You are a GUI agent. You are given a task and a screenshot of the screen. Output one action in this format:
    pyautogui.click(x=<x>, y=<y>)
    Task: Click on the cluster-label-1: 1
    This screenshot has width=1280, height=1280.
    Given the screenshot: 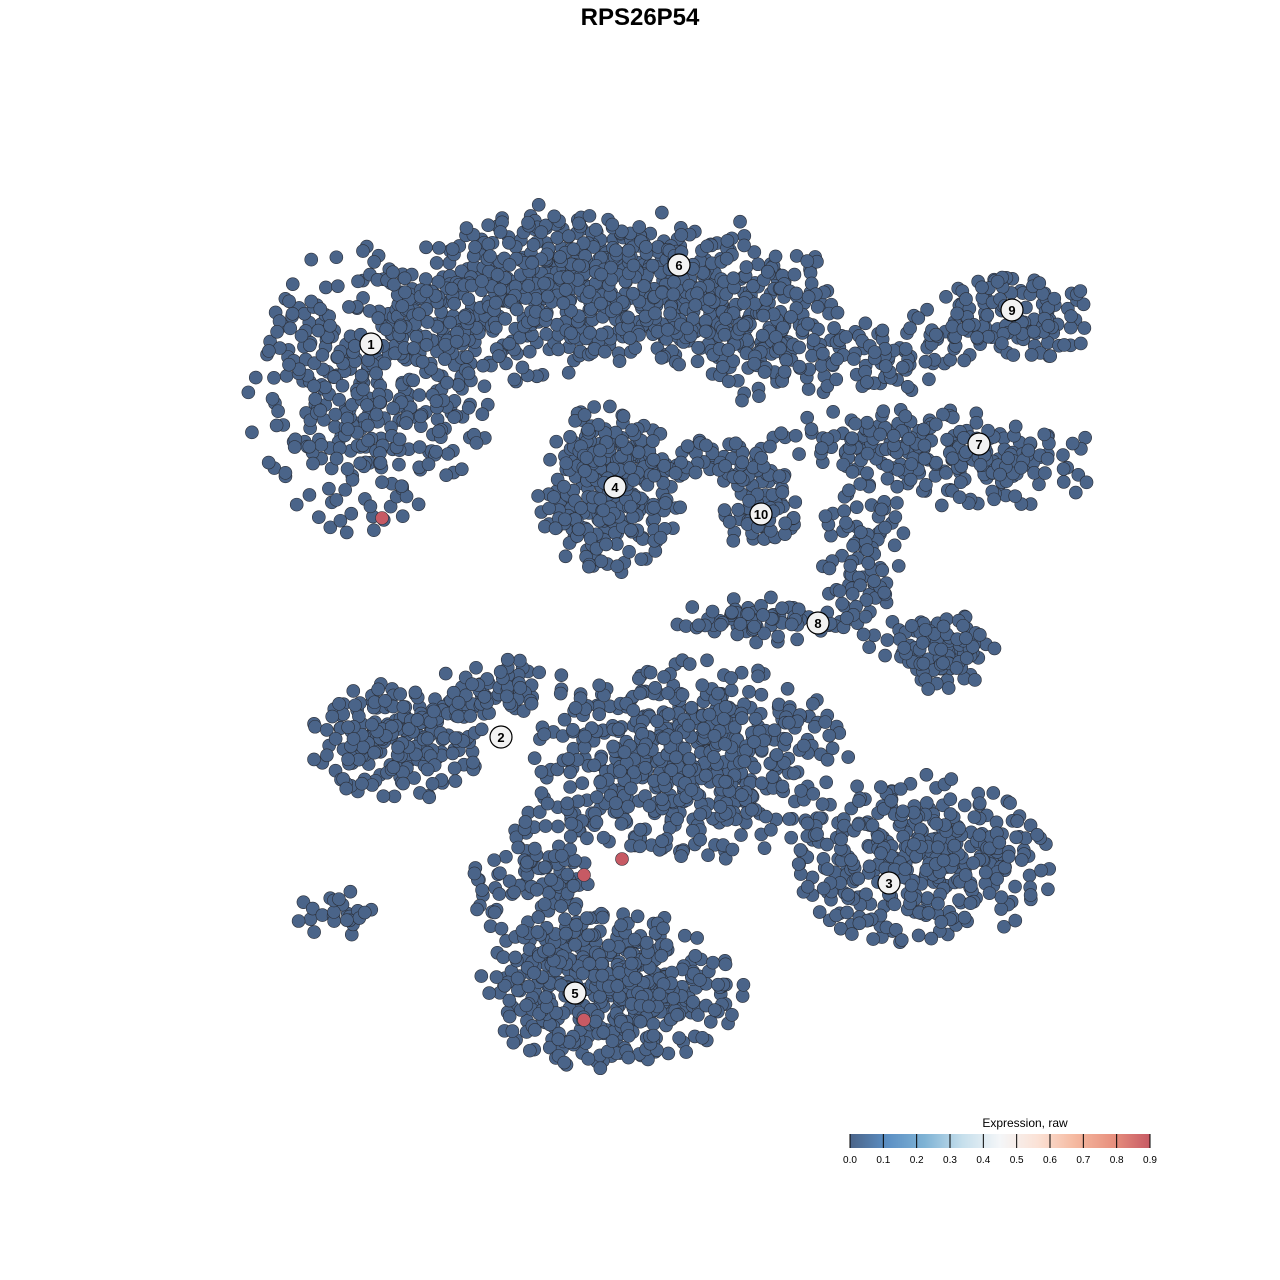 What is the action you would take?
    pyautogui.click(x=371, y=344)
    